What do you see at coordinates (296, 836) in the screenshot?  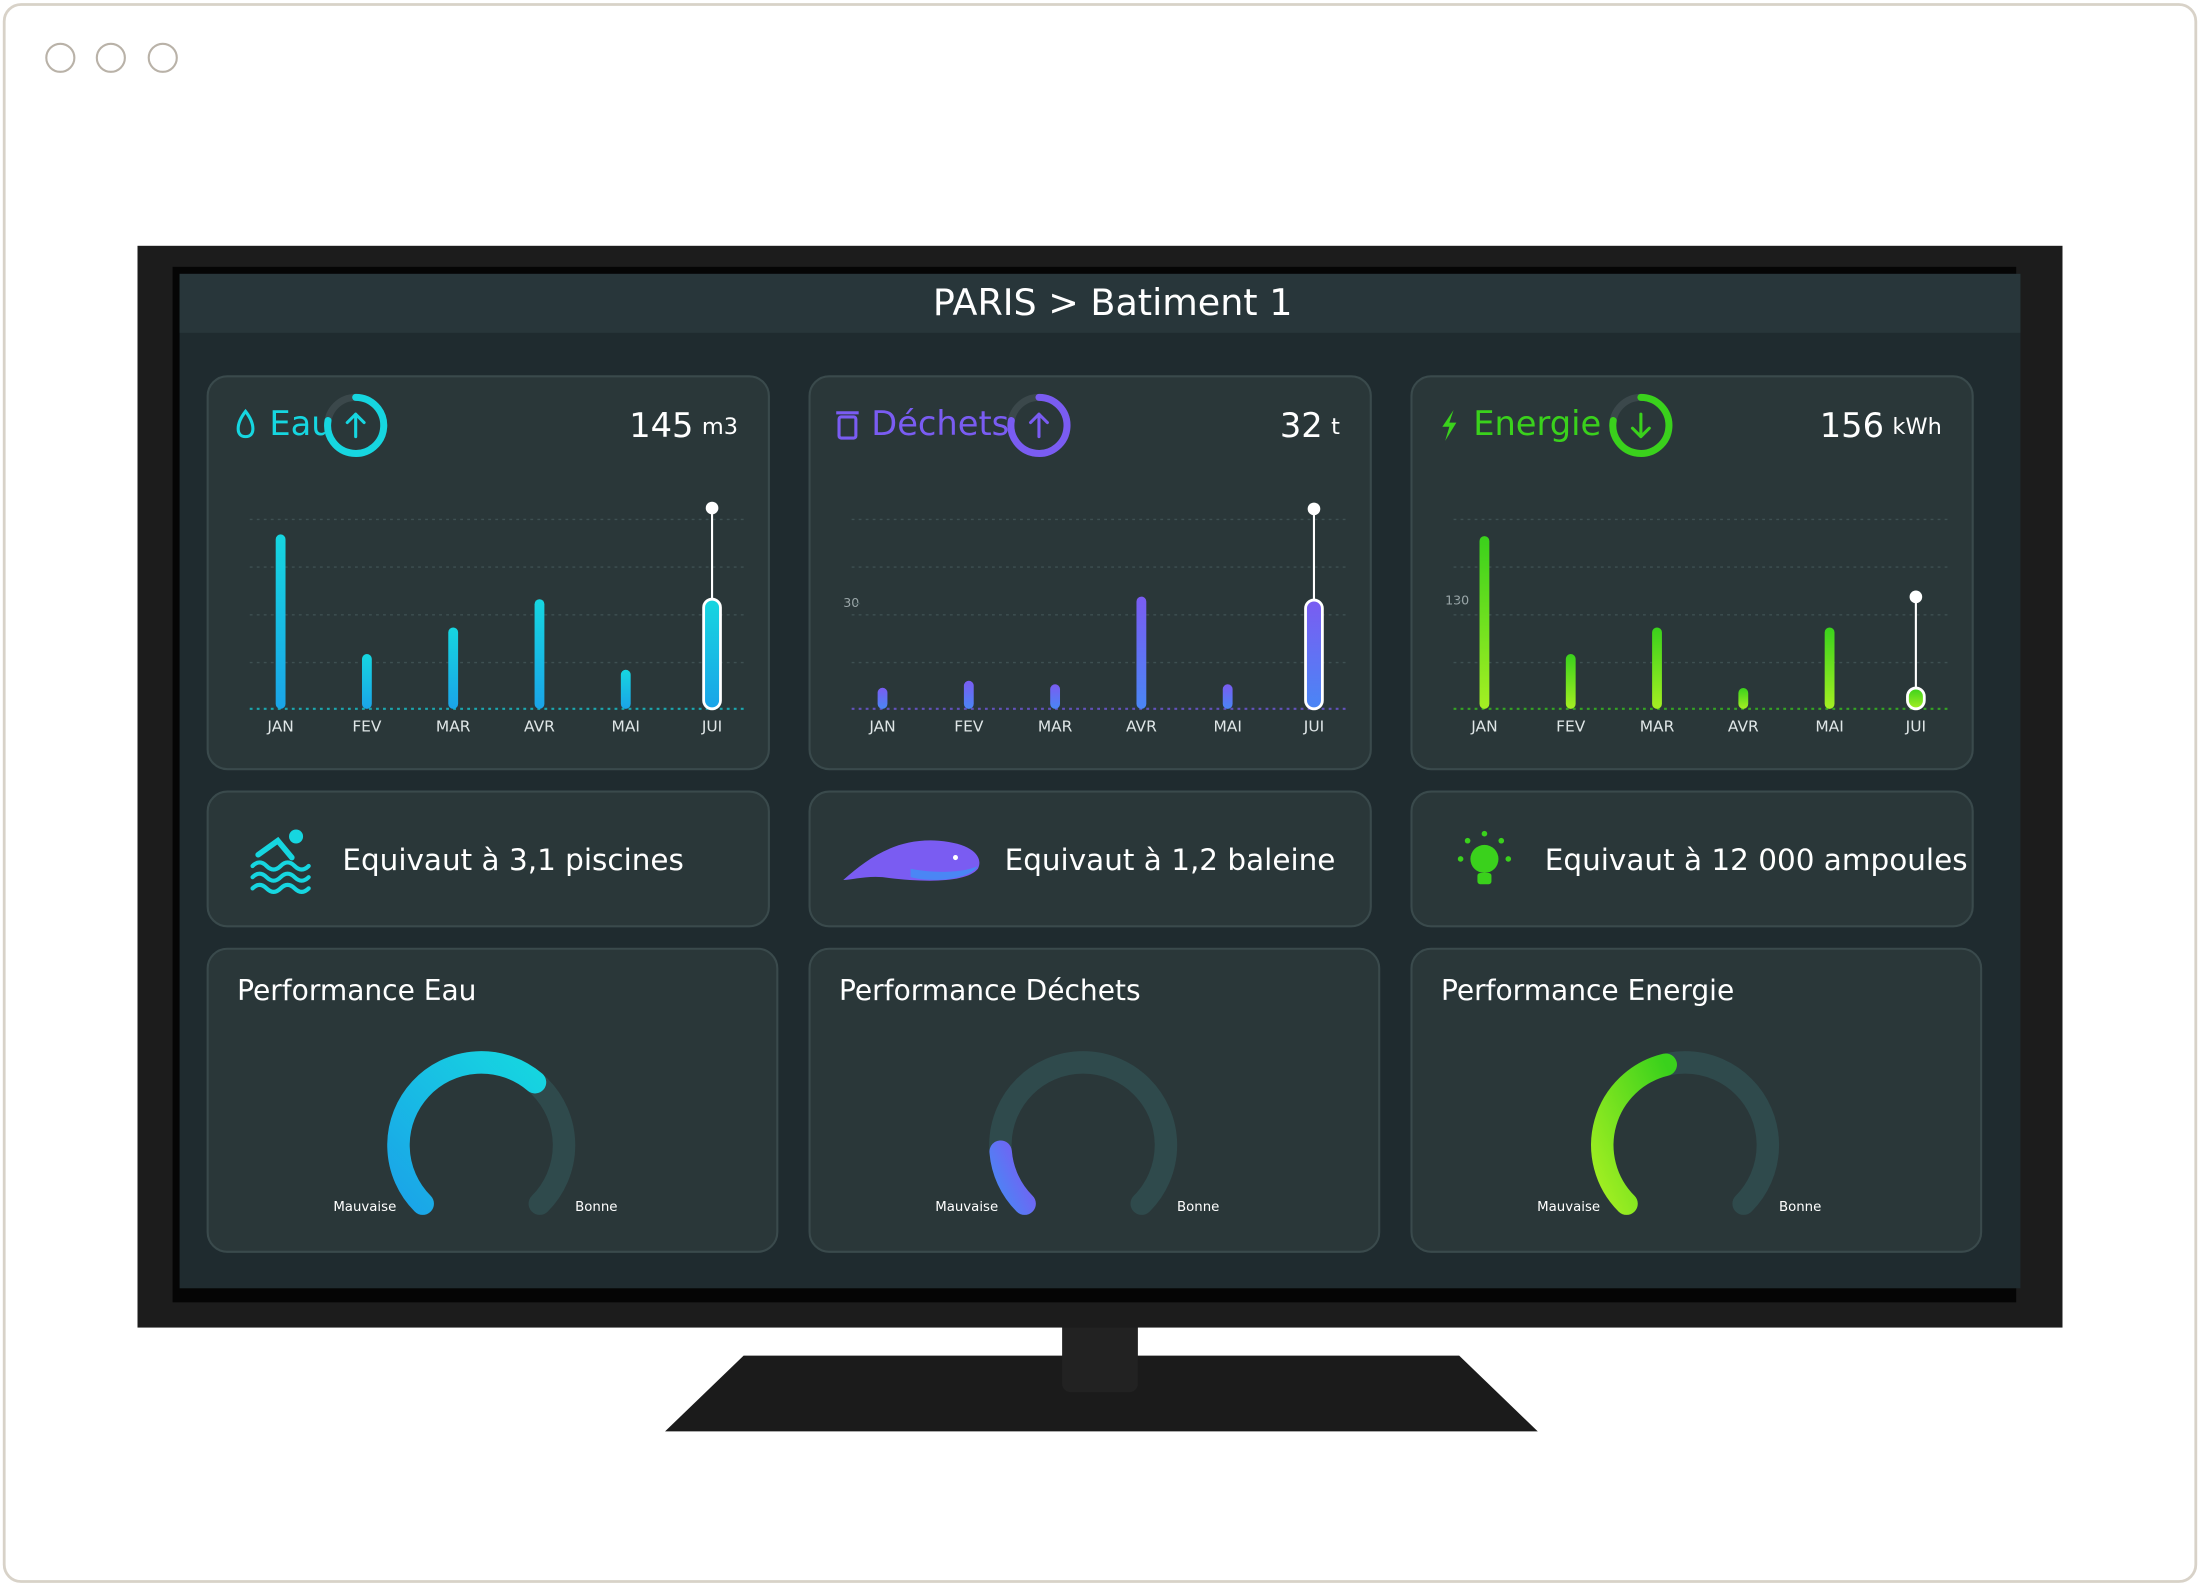 I see `swimmer-head` at bounding box center [296, 836].